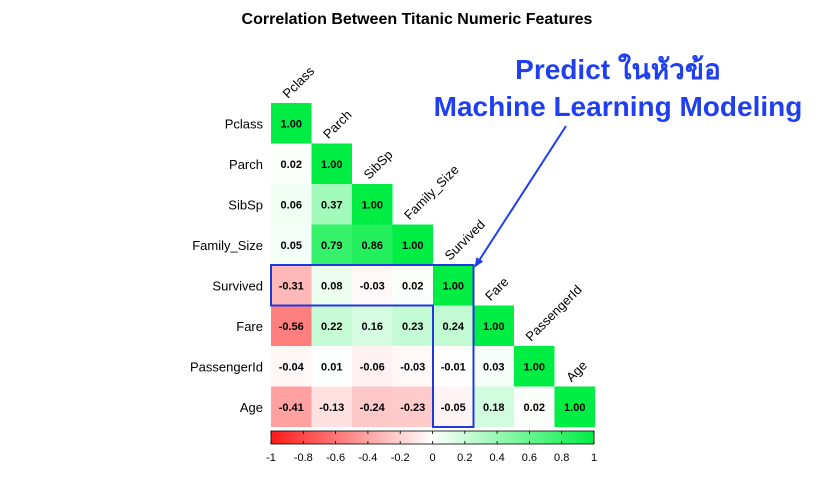 The height and width of the screenshot is (490, 834). I want to click on heatmap-cell-sibsp-parch, so click(331, 204).